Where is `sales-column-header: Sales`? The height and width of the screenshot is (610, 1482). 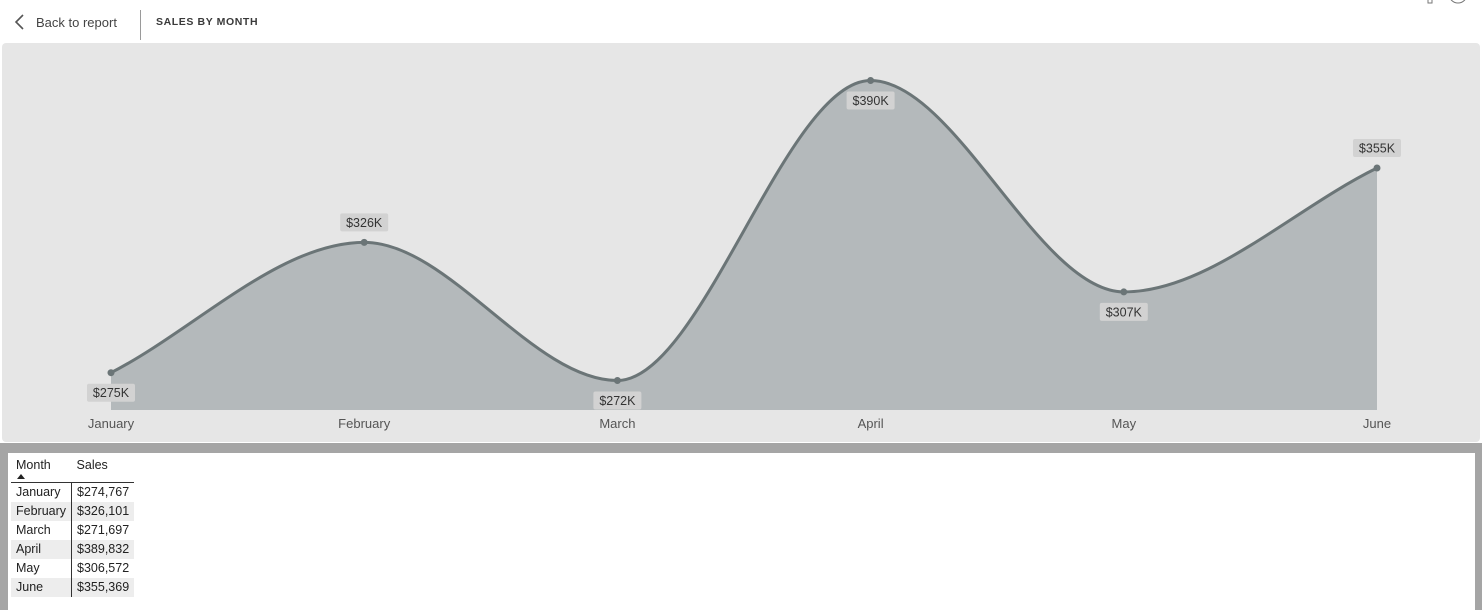 sales-column-header: Sales is located at coordinates (103, 469).